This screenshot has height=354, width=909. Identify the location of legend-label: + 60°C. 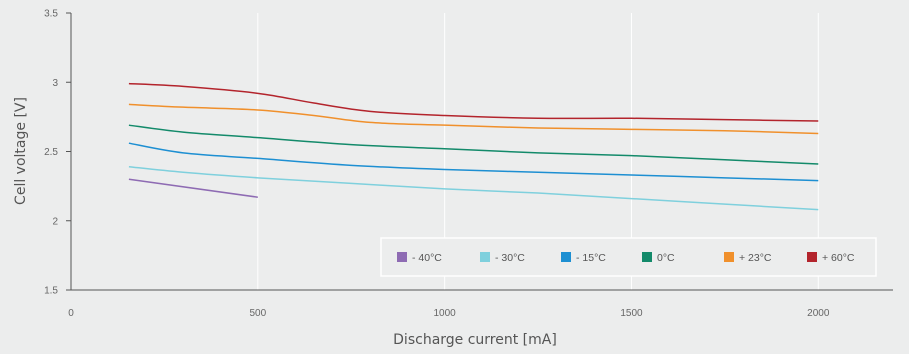
(838, 258).